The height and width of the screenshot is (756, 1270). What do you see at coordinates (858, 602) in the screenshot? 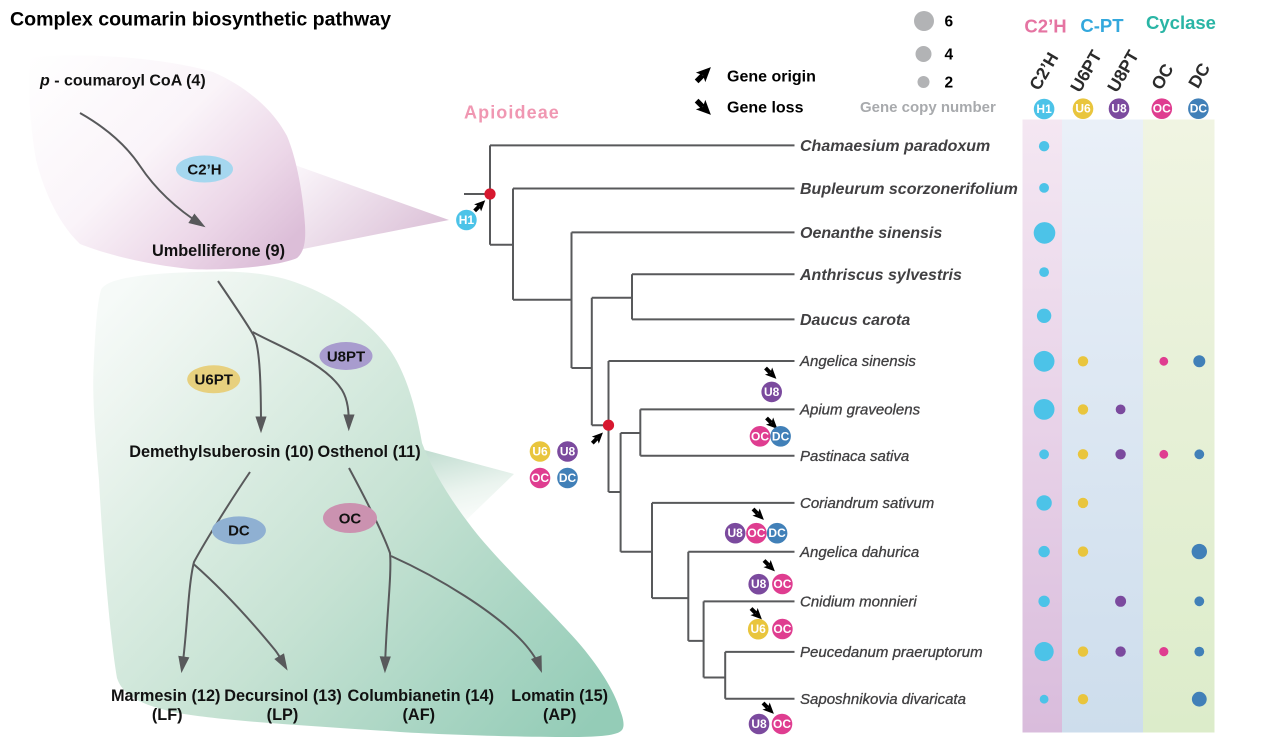
I see `svg-text: Cnidium monnieri` at bounding box center [858, 602].